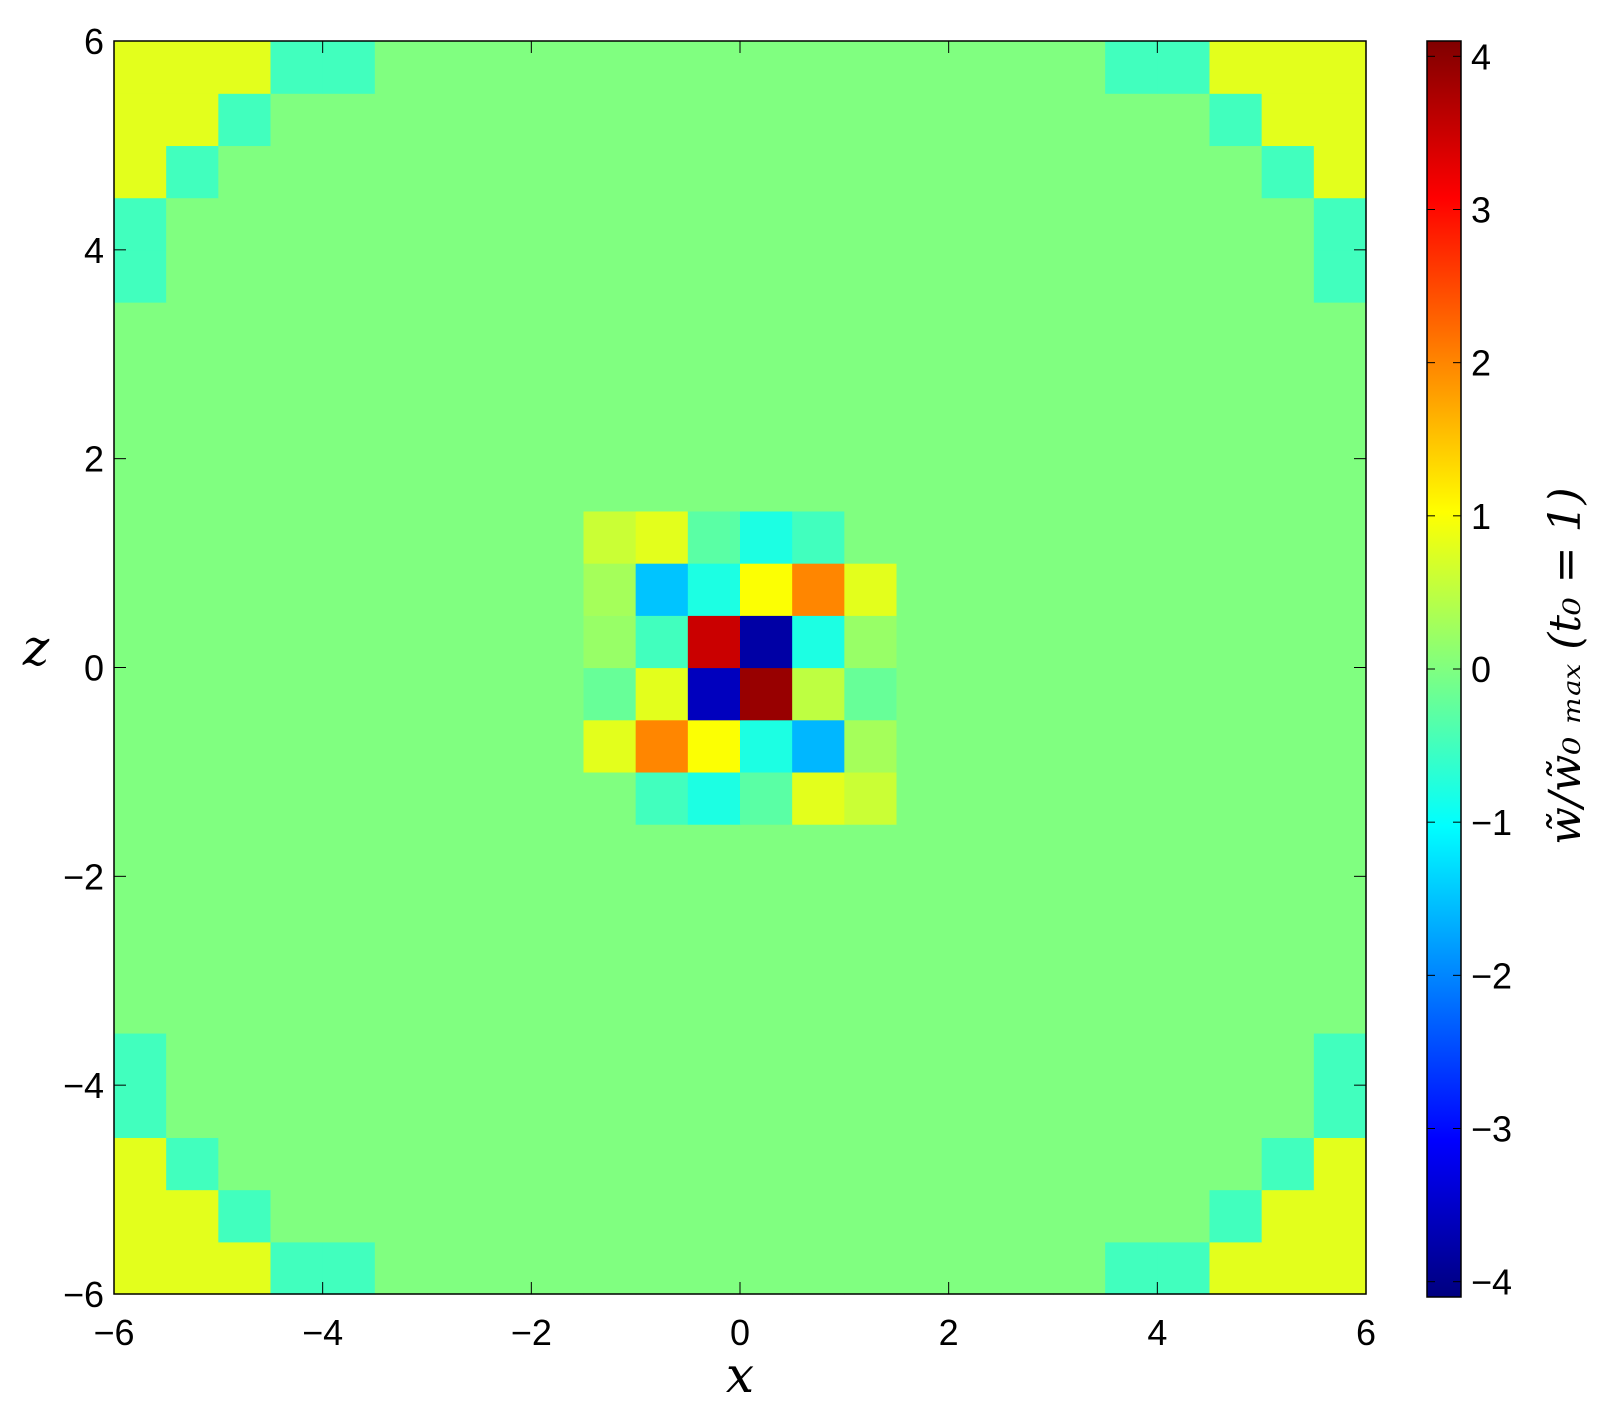 This screenshot has width=1607, height=1423. Describe the element at coordinates (1491, 1129) in the screenshot. I see `colorbar-tick-label: −3` at that location.